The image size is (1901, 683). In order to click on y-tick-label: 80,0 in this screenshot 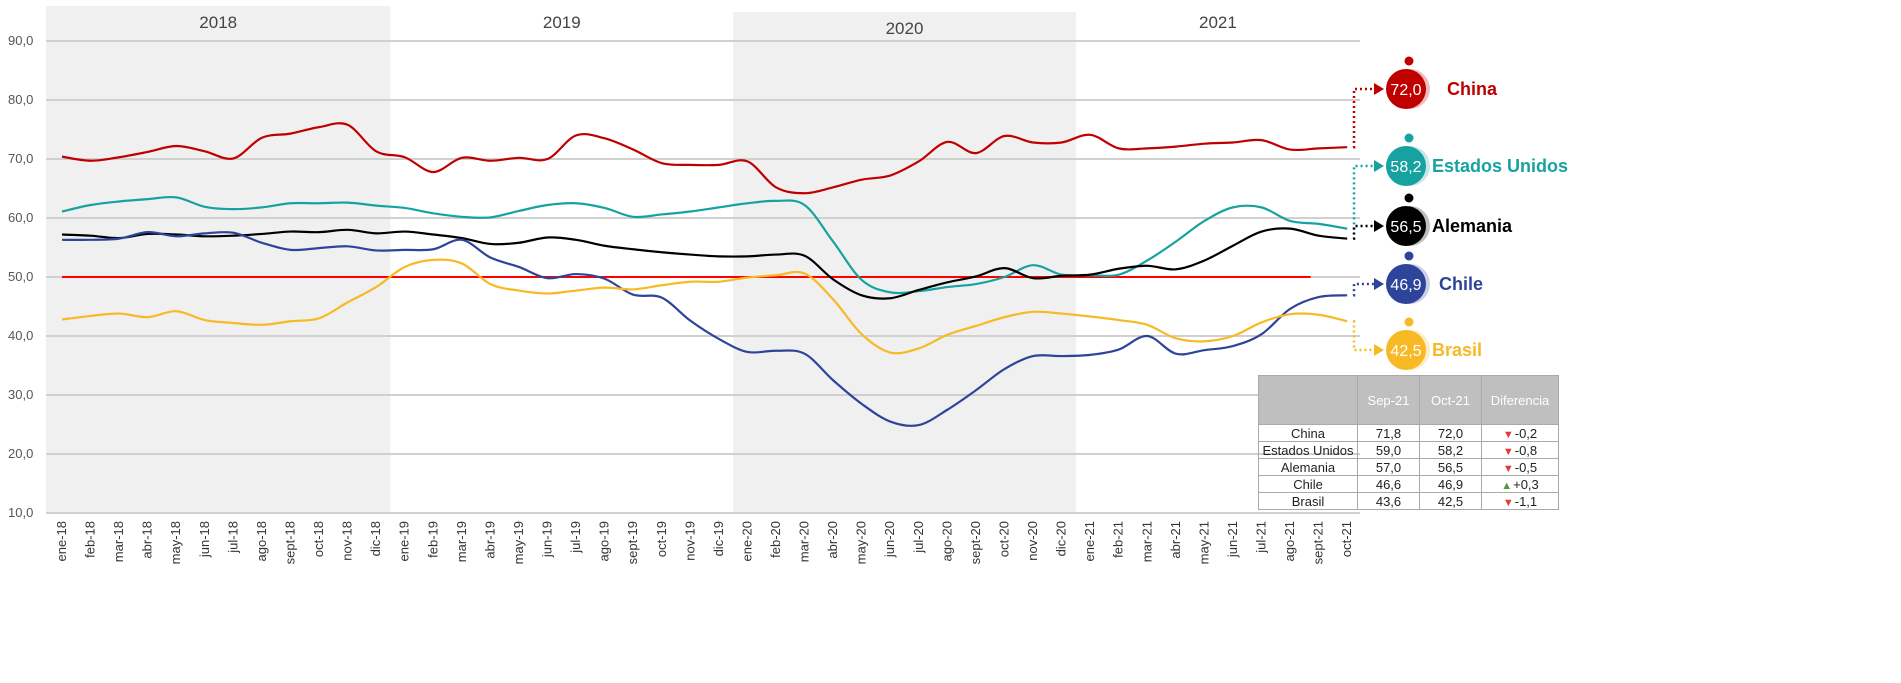, I will do `click(20, 99)`.